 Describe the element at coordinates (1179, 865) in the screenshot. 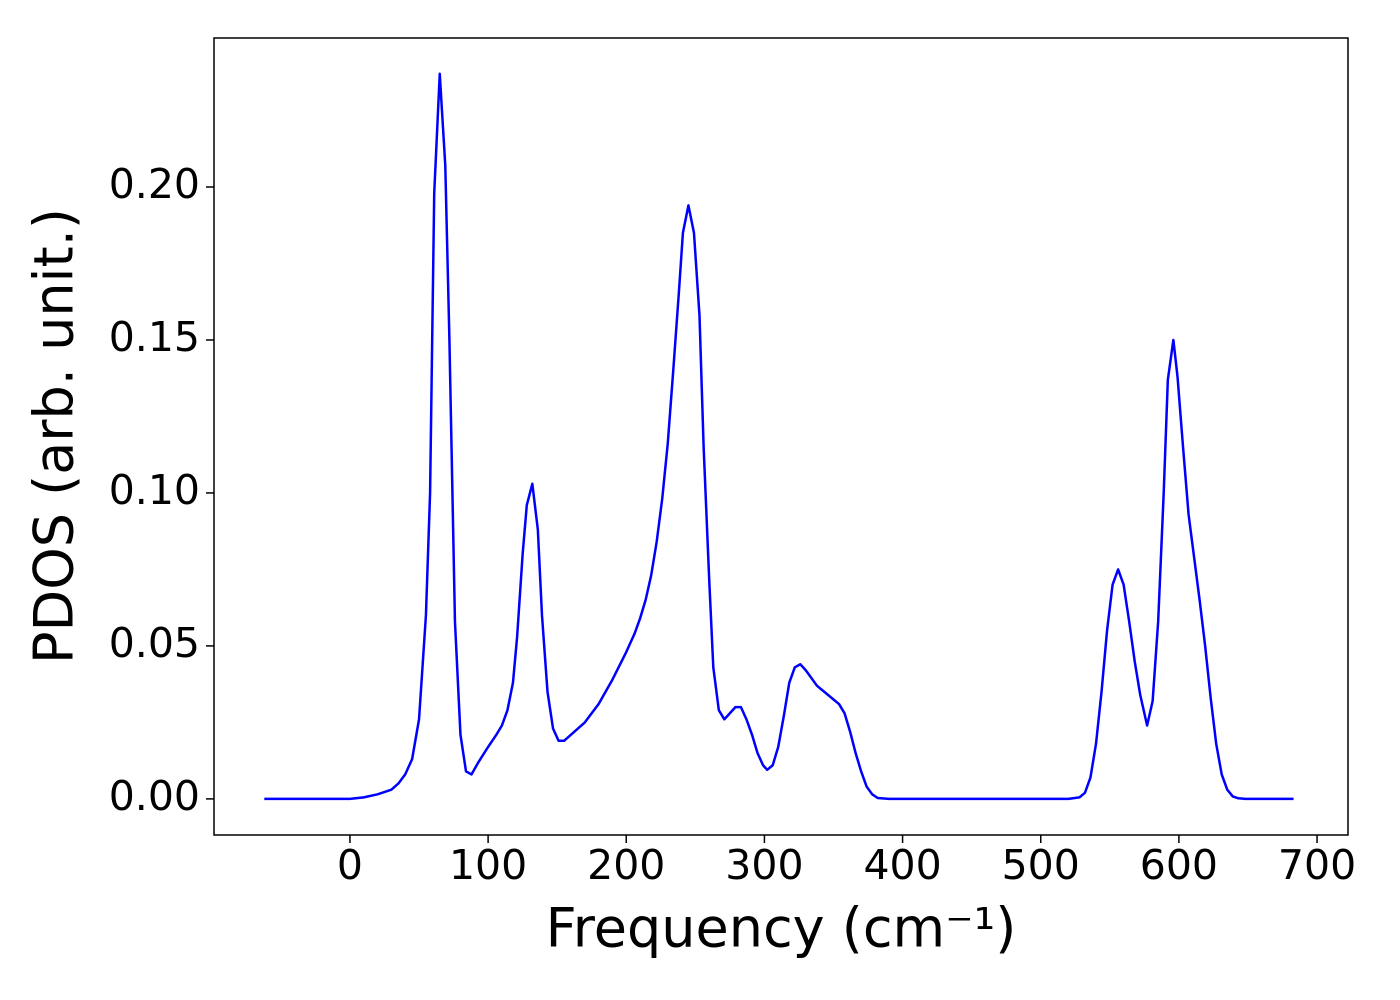

I see `x-tick-label: 600` at that location.